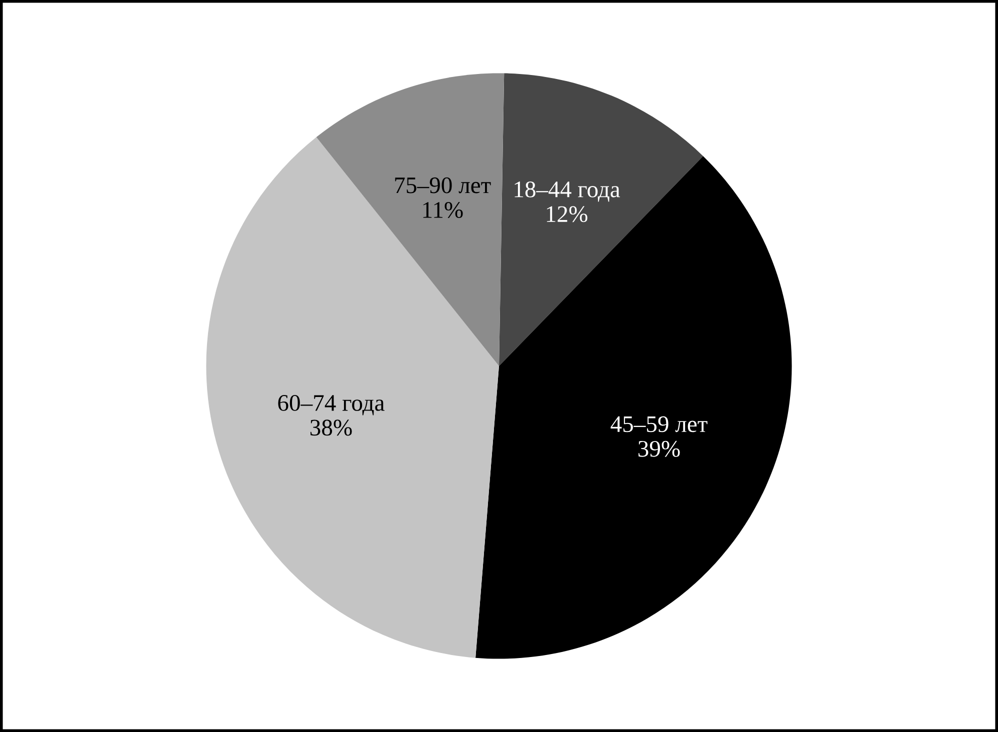 This screenshot has height=732, width=998. I want to click on data-label: 12%, so click(567, 214).